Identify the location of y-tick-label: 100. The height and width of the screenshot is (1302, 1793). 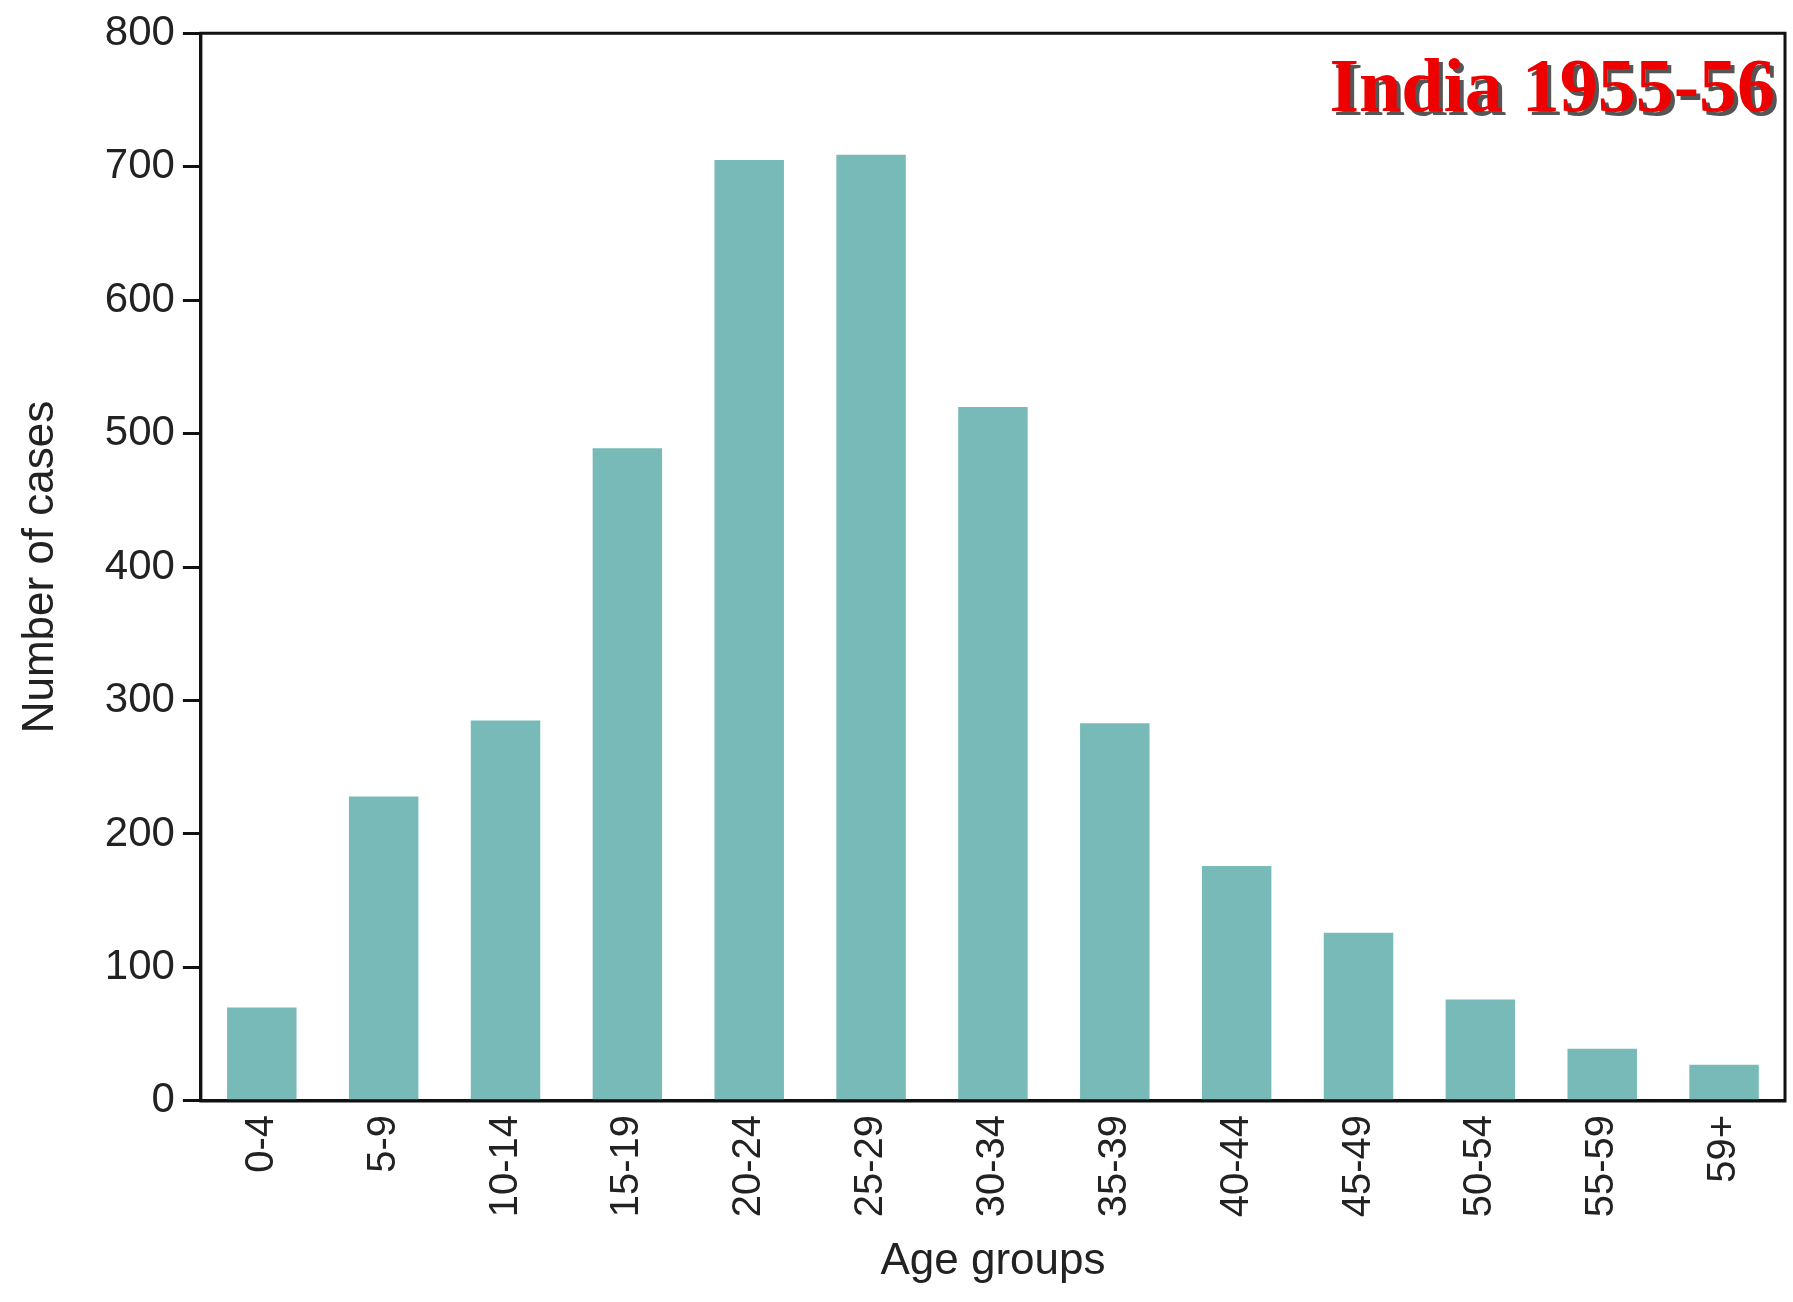
(139, 965).